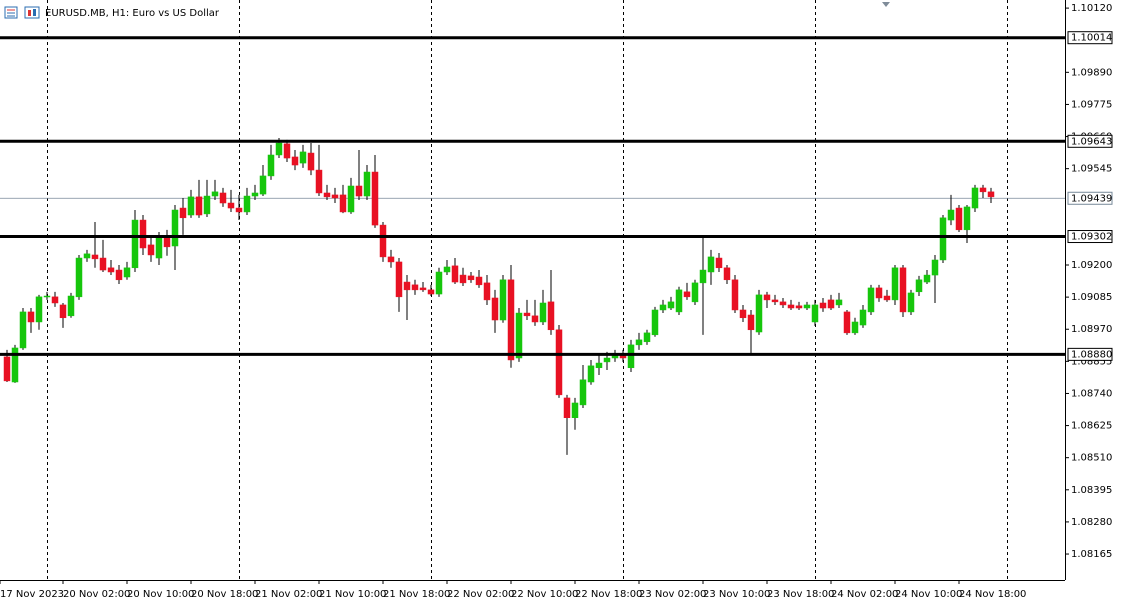 This screenshot has width=1121, height=604. I want to click on x-tick-label: 20 Nov 18:00, so click(224, 594).